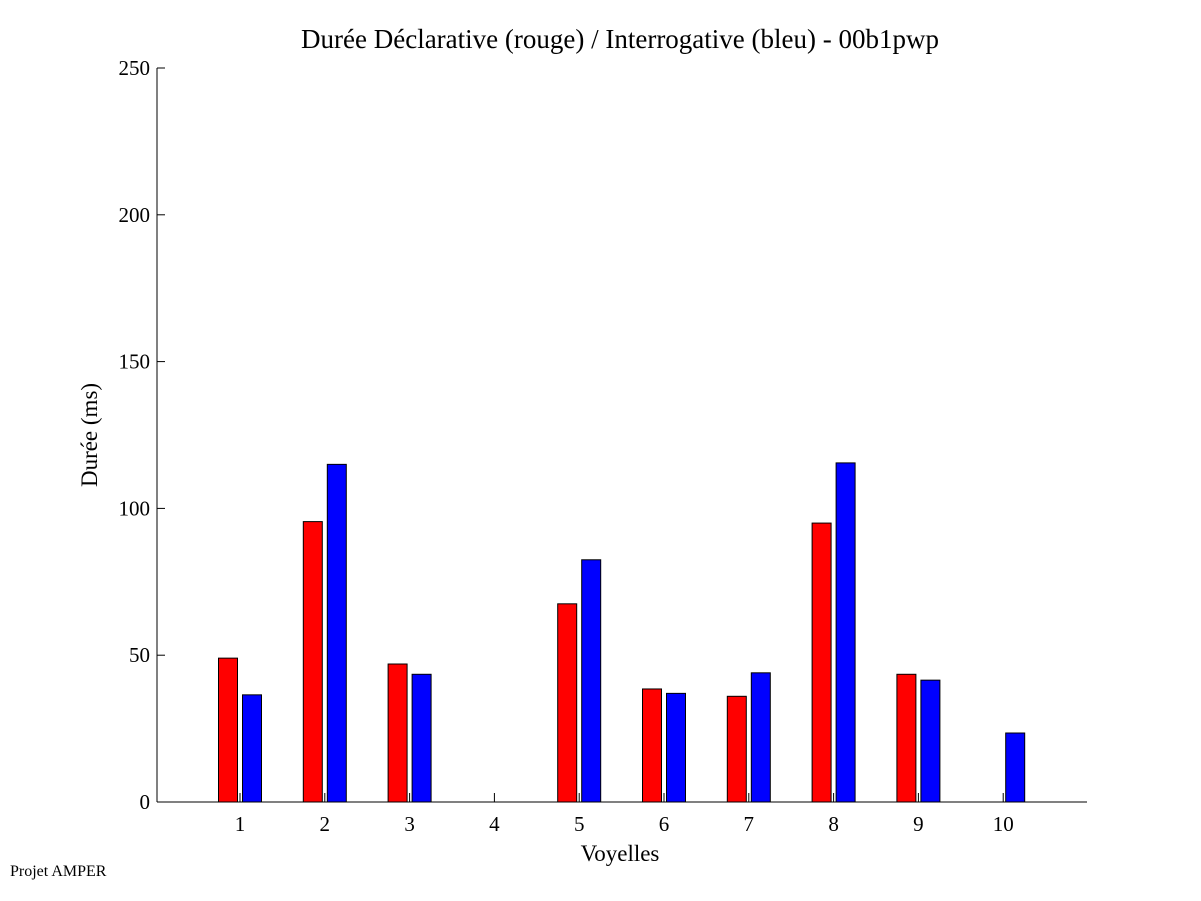 The width and height of the screenshot is (1201, 901). I want to click on x-tick-label: 3, so click(409, 824).